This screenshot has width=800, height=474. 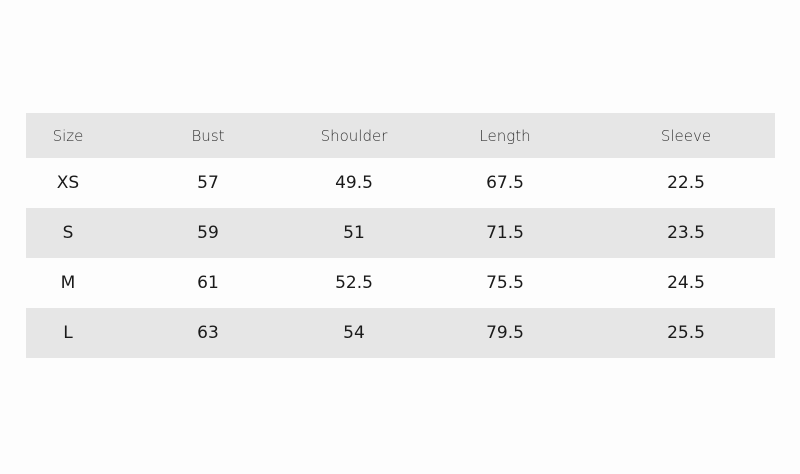 I want to click on cell-sleeve: 23.5, so click(x=686, y=233).